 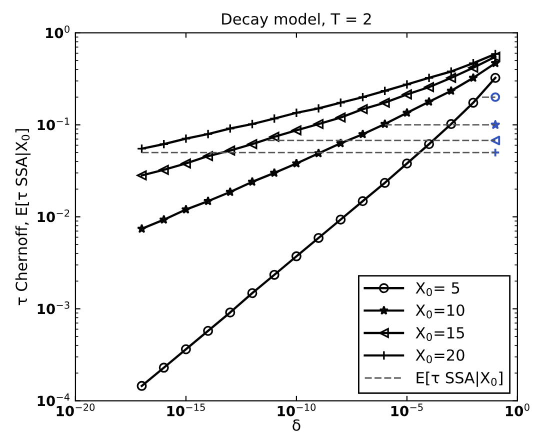 I want to click on y-tick-label: 10$^{0}$, so click(x=58, y=31).